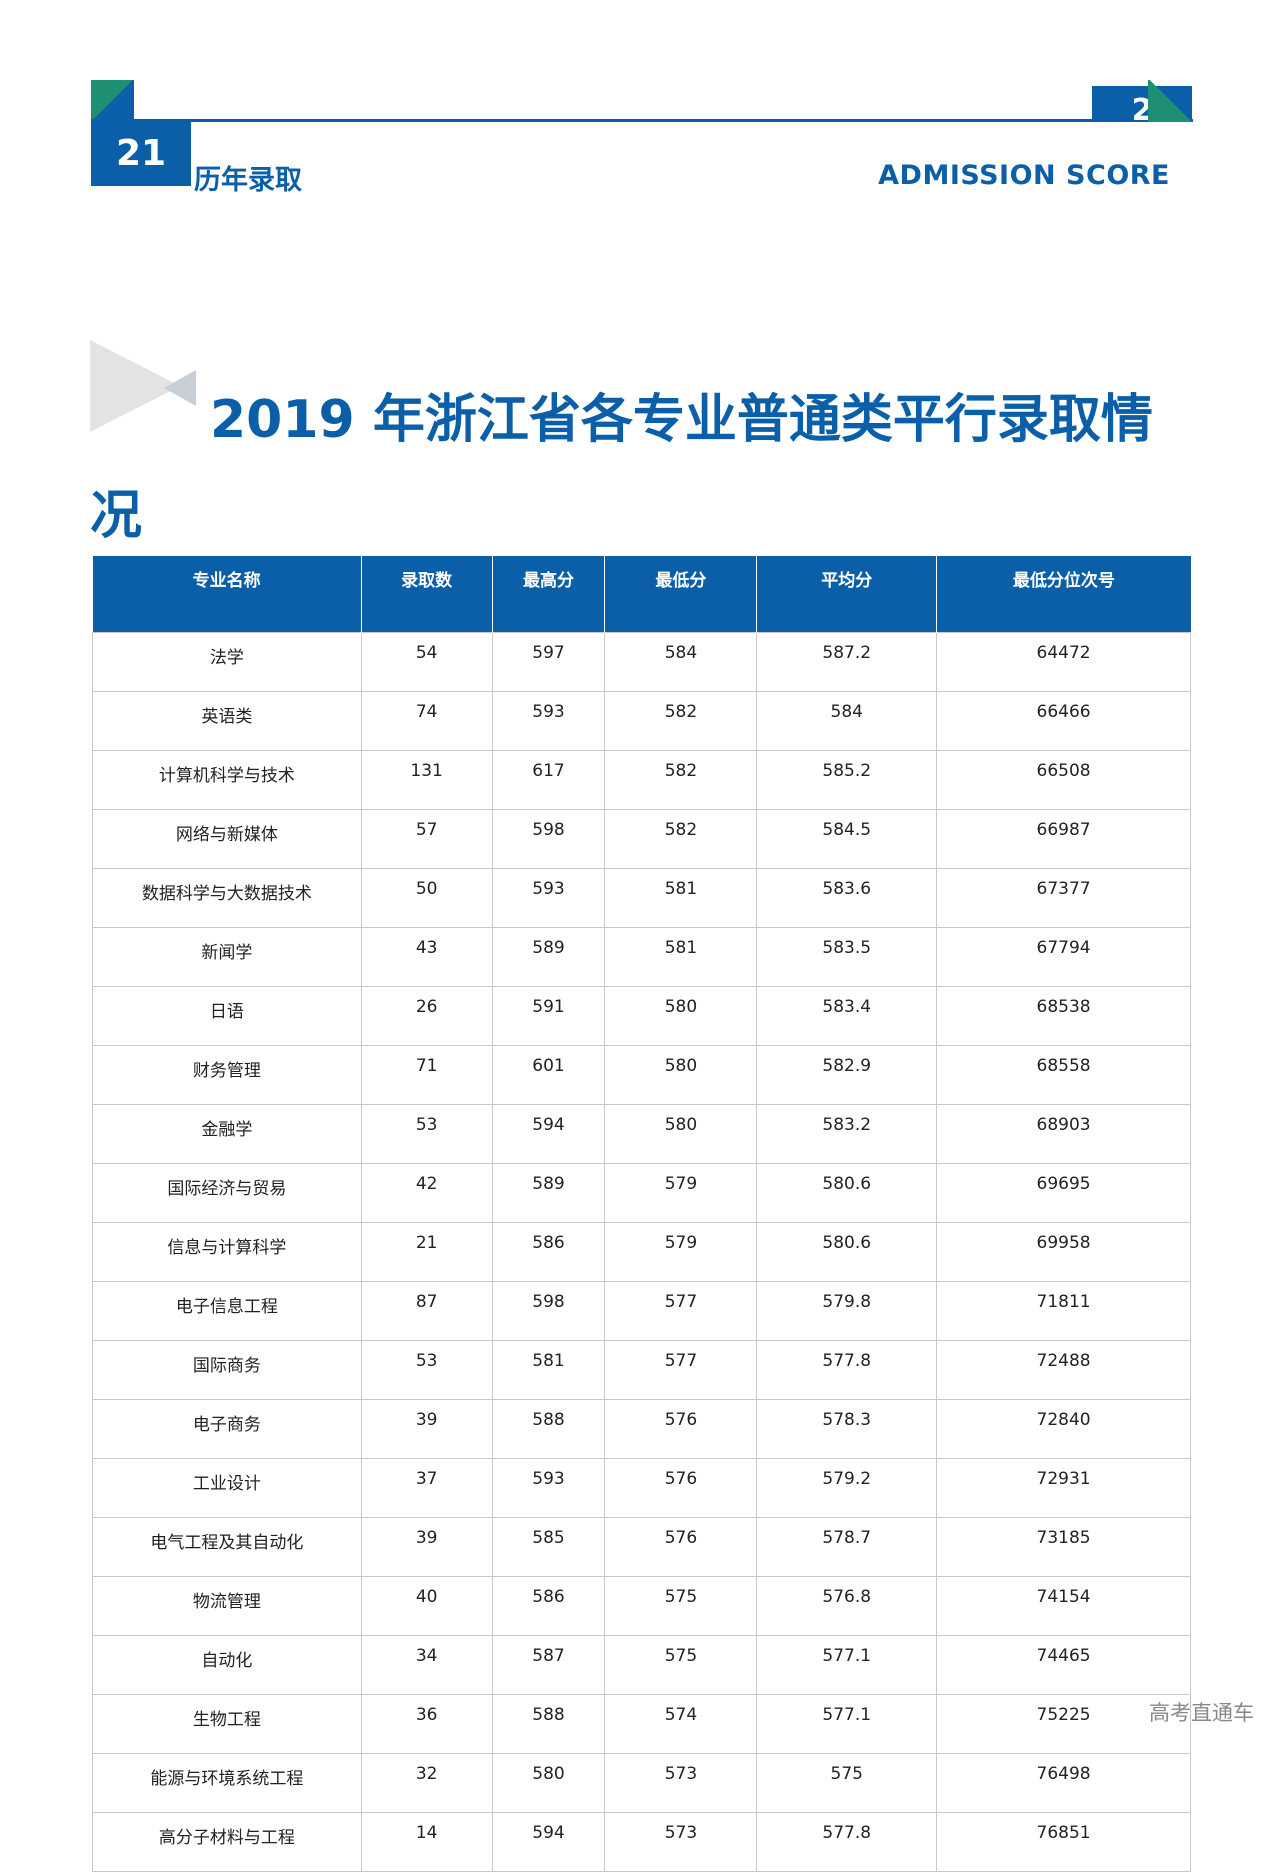 The width and height of the screenshot is (1280, 1872). Describe the element at coordinates (847, 1370) in the screenshot. I see `avg-score-cell: 577.8` at that location.